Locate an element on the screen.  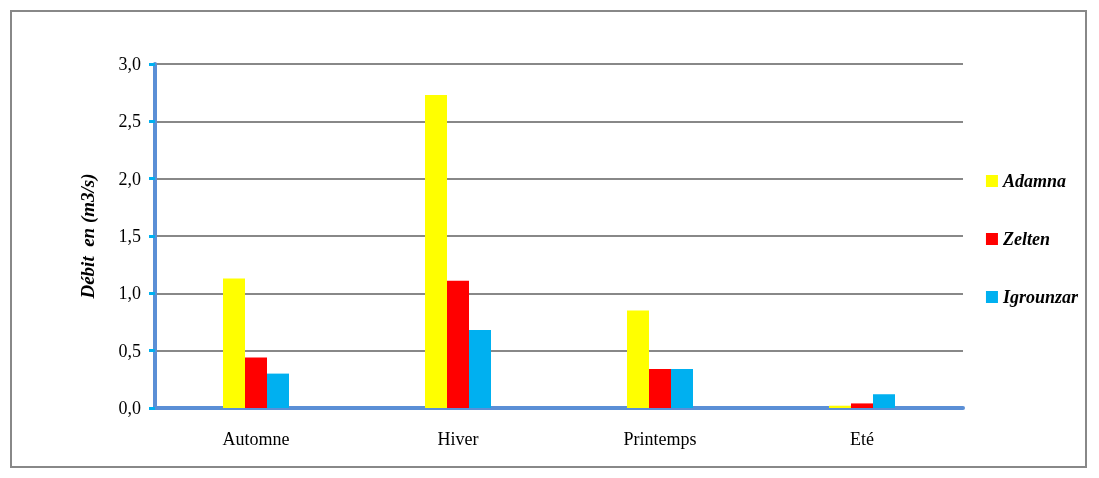
x-tick-label: Eté is located at coordinates (862, 439).